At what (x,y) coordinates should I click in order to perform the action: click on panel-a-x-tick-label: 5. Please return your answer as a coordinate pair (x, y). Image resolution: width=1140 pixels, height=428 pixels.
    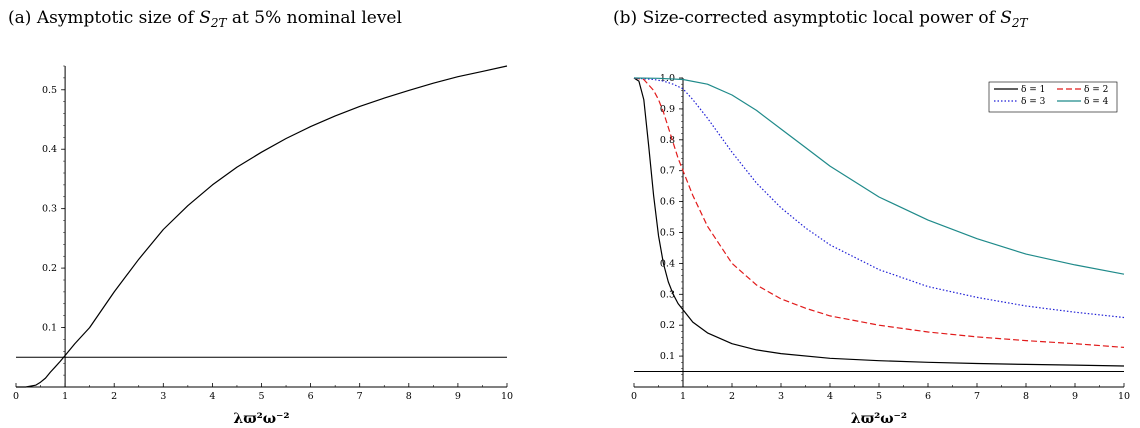
    Looking at the image, I should click on (261, 396).